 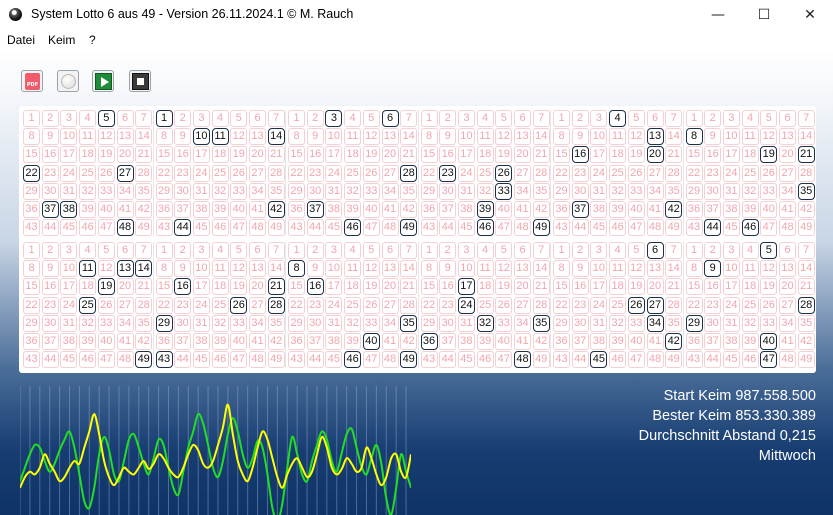 What do you see at coordinates (694, 341) in the screenshot?
I see `lotto-number: 36` at bounding box center [694, 341].